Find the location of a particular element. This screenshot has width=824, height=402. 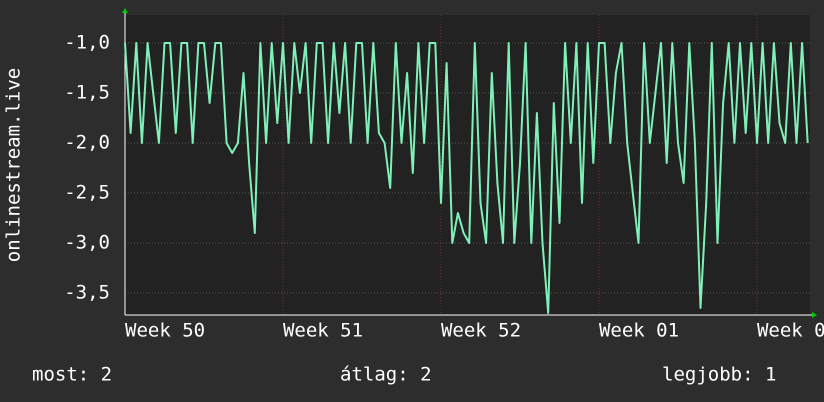

y-axis-label: onlinestream.live is located at coordinates (14, 165).